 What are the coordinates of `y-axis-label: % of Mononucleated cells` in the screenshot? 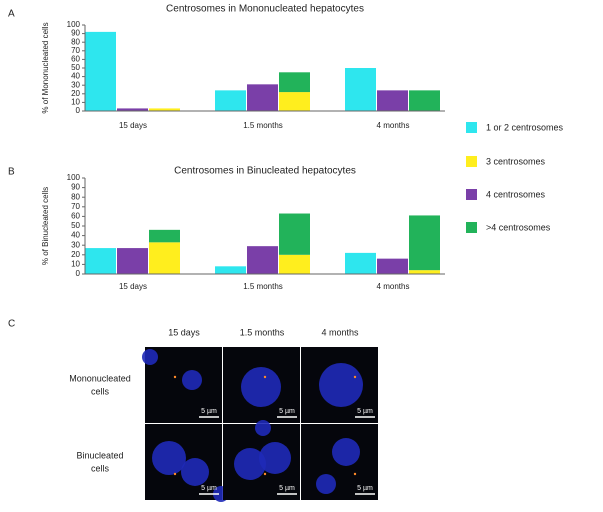 It's located at (45, 67).